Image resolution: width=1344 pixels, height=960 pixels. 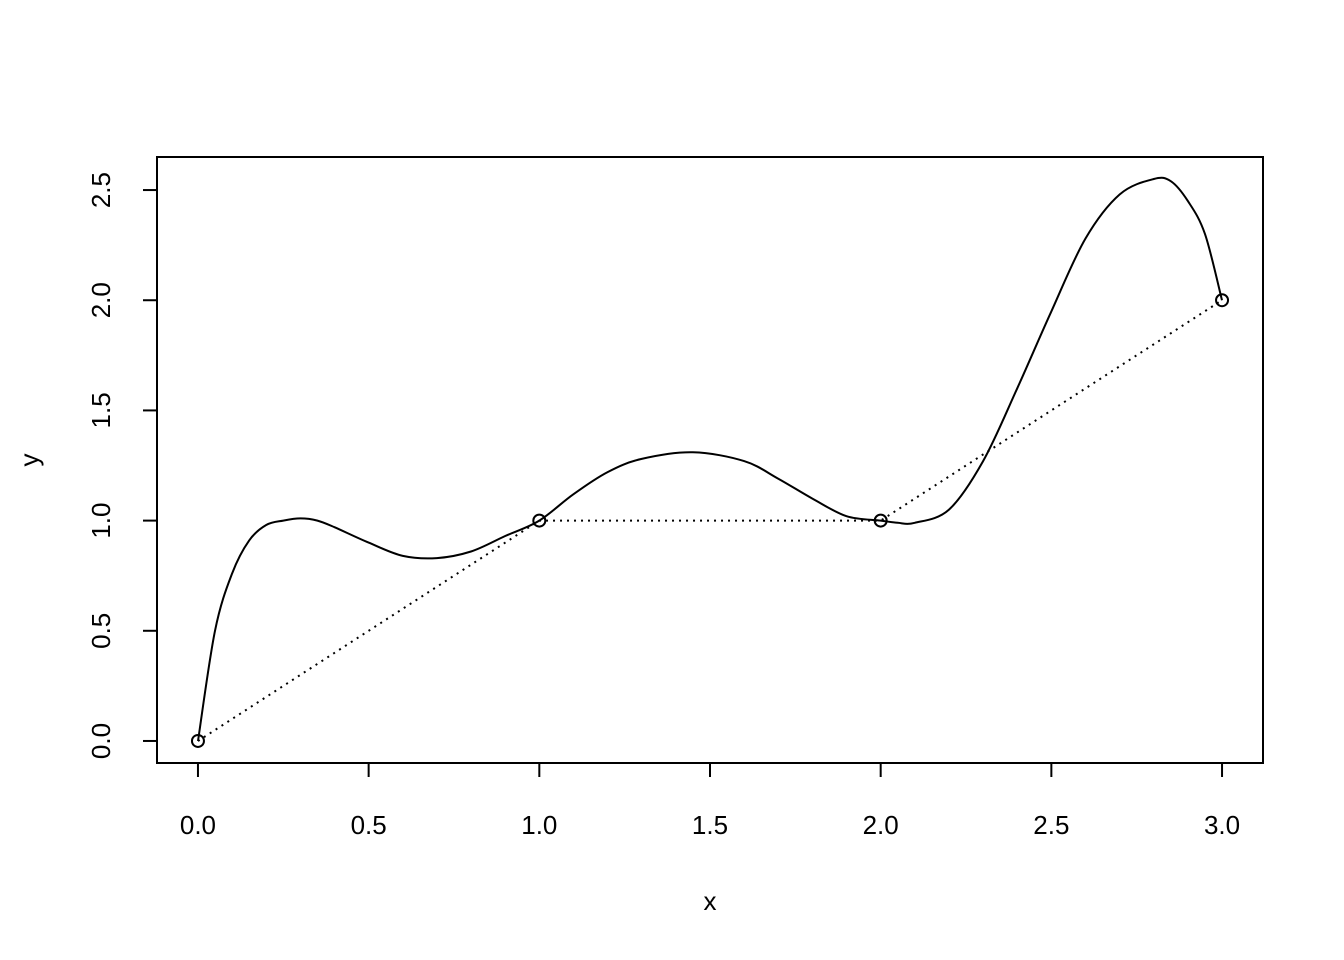 What do you see at coordinates (710, 825) in the screenshot?
I see `x-tick-label: 1.5` at bounding box center [710, 825].